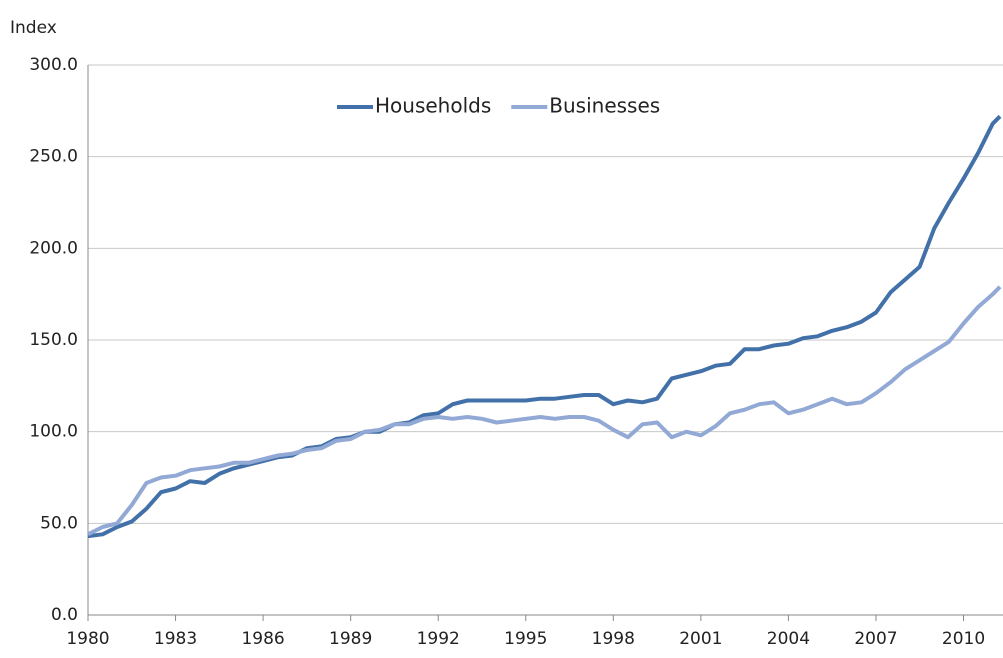 This screenshot has width=1003, height=658. What do you see at coordinates (53, 248) in the screenshot?
I see `y-tick-label: 200.0` at bounding box center [53, 248].